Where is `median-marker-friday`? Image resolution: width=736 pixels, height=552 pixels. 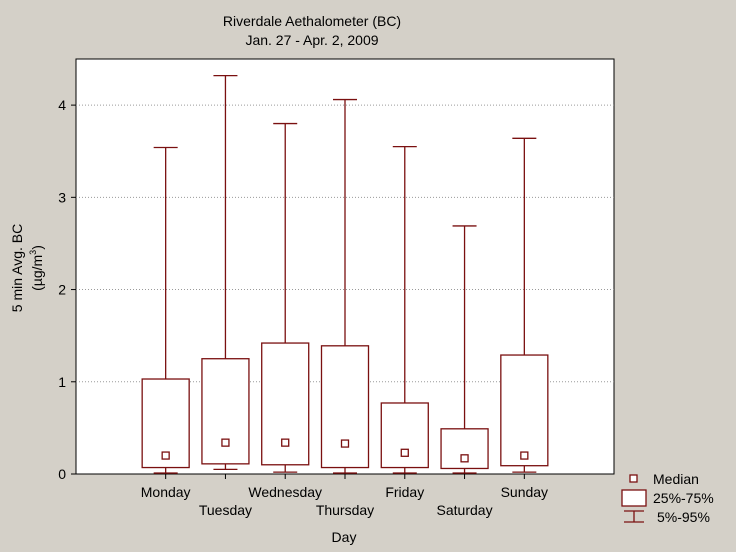 median-marker-friday is located at coordinates (404, 452).